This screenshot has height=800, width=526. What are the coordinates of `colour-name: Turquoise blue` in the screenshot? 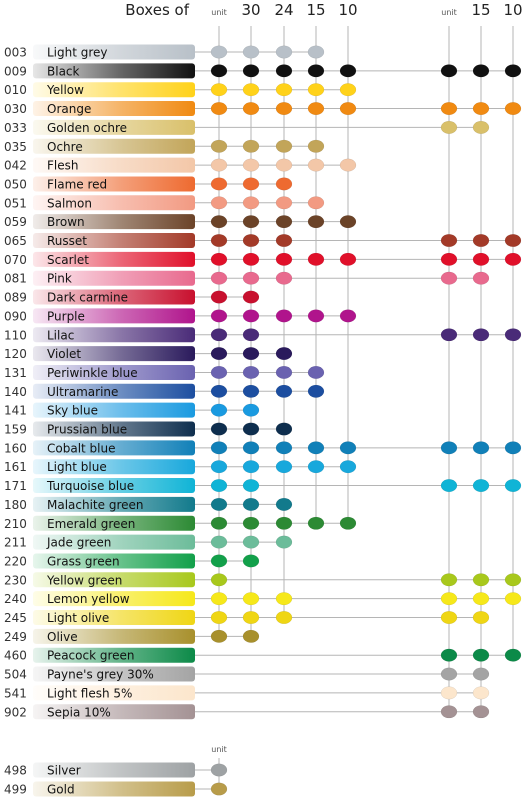 It's located at (90, 486).